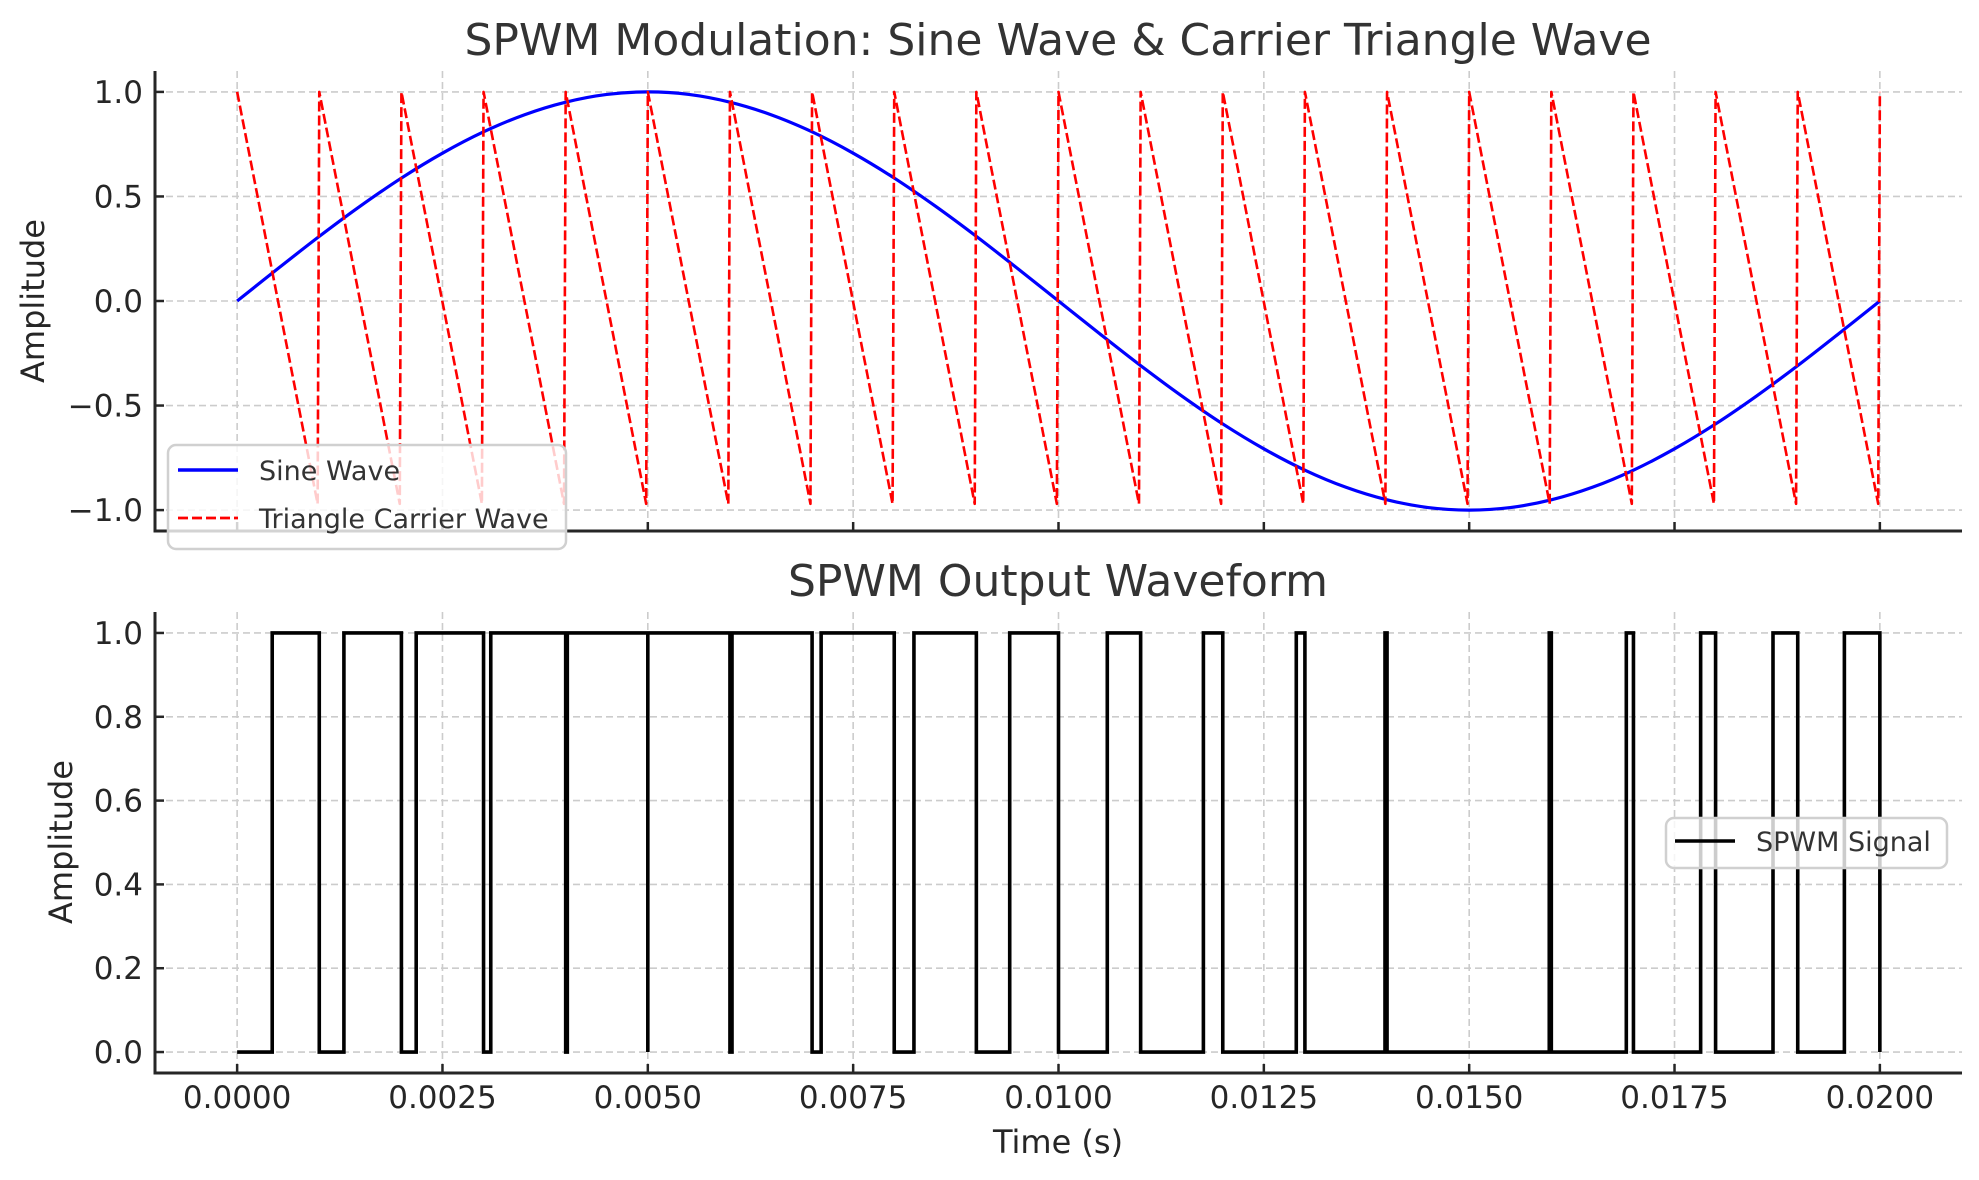 The image size is (1979, 1180). I want to click on output-x-axis-label: Time (s), so click(1057, 1142).